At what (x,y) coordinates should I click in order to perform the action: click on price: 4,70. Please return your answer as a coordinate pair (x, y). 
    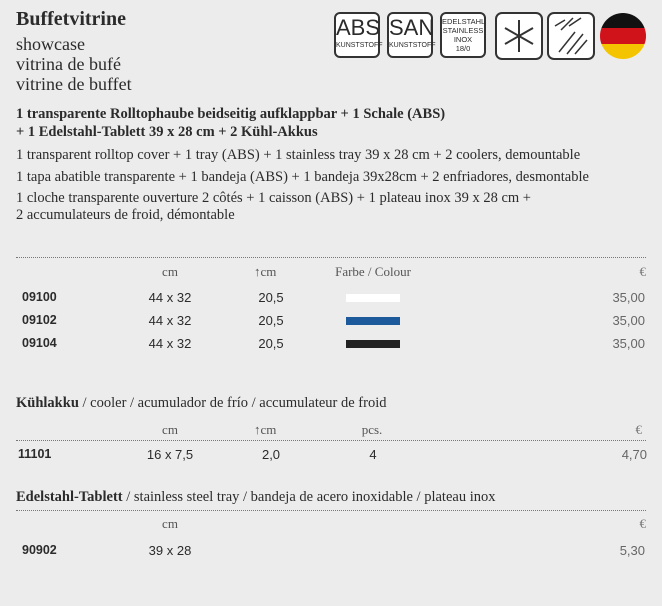
    Looking at the image, I should click on (634, 454).